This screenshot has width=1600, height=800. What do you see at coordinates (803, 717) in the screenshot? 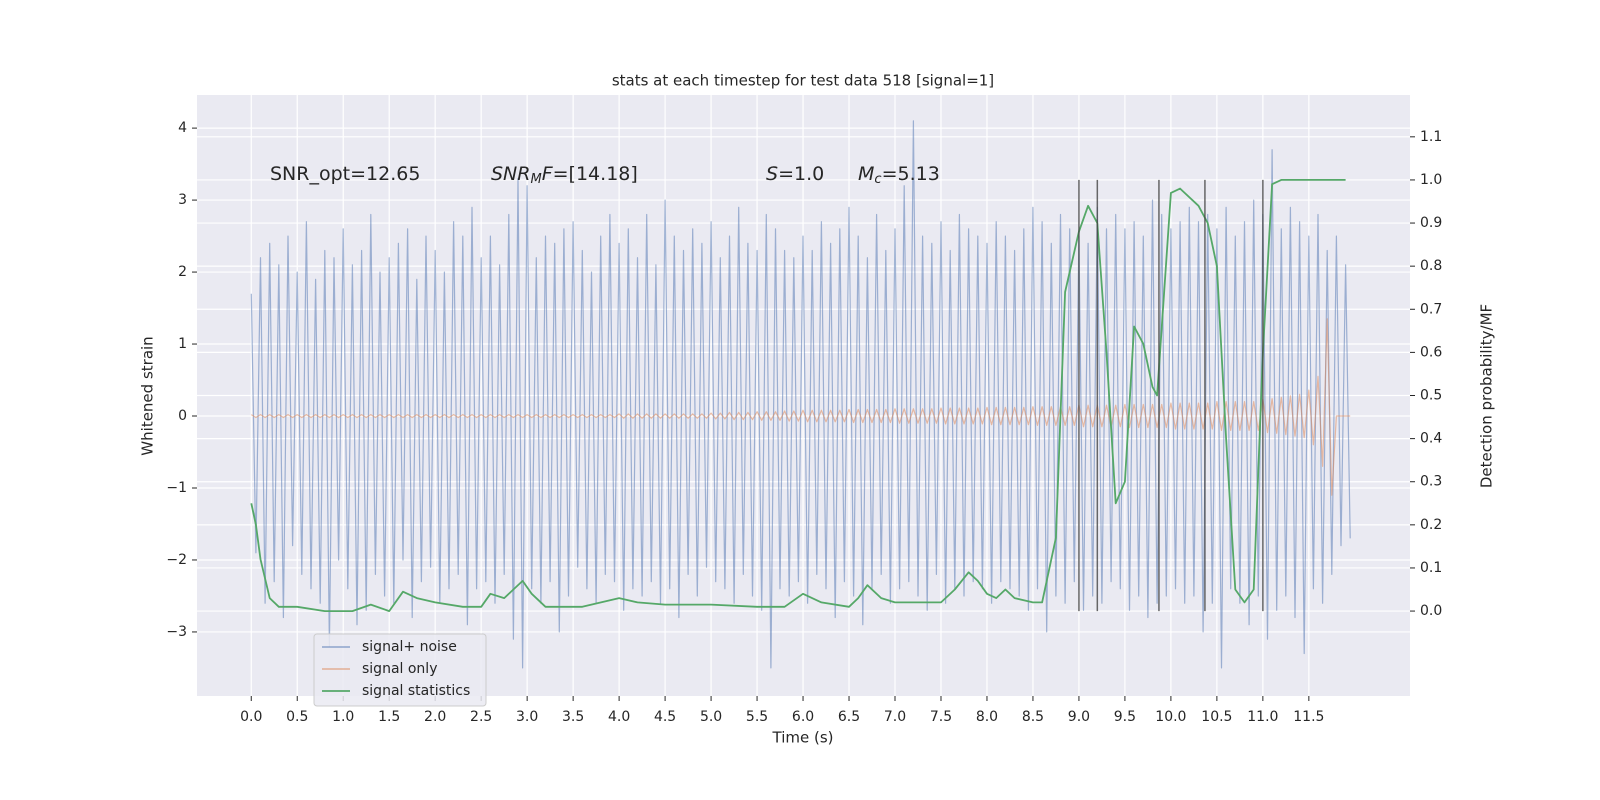
I see `x-tick-label: 6.0` at bounding box center [803, 717].